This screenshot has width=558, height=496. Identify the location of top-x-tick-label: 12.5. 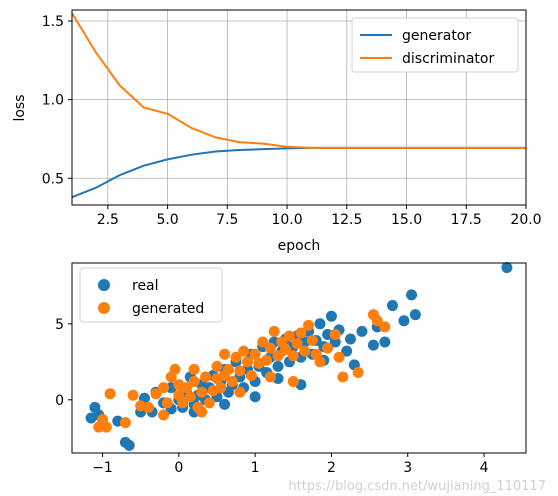
(346, 220).